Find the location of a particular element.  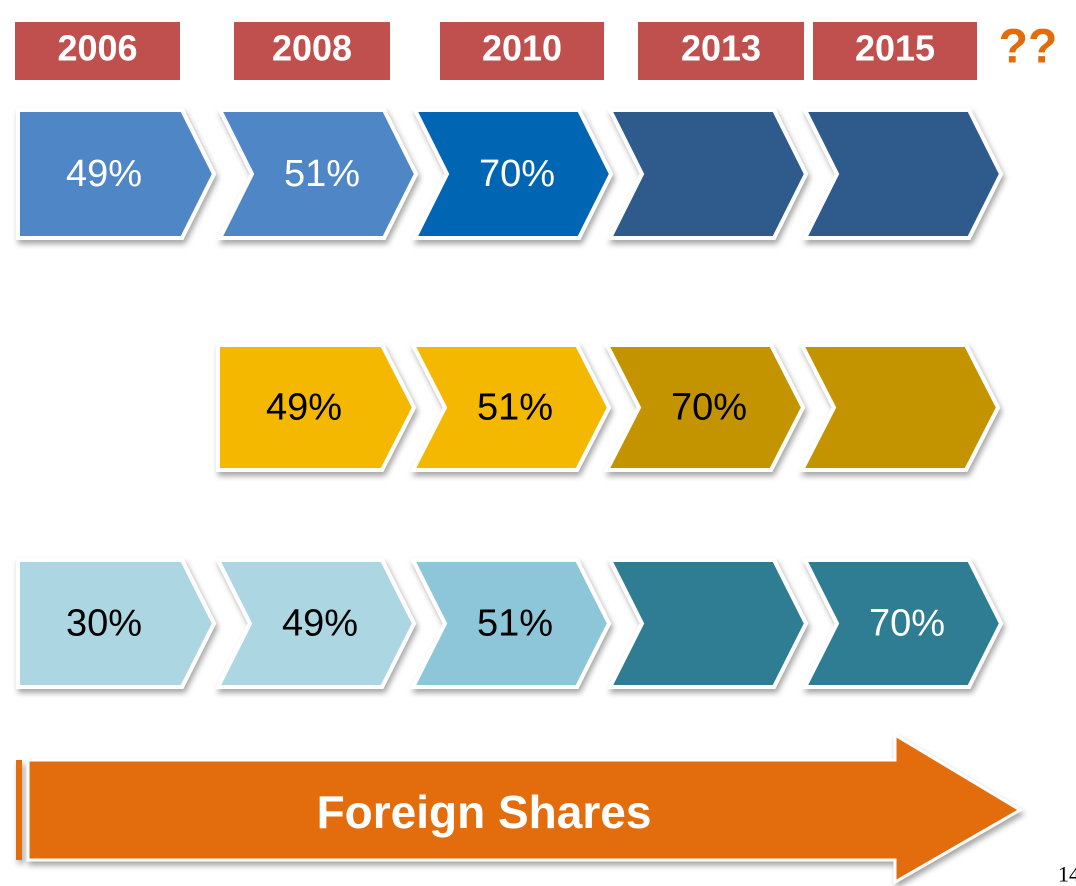

year-label: 2015 is located at coordinates (895, 48).